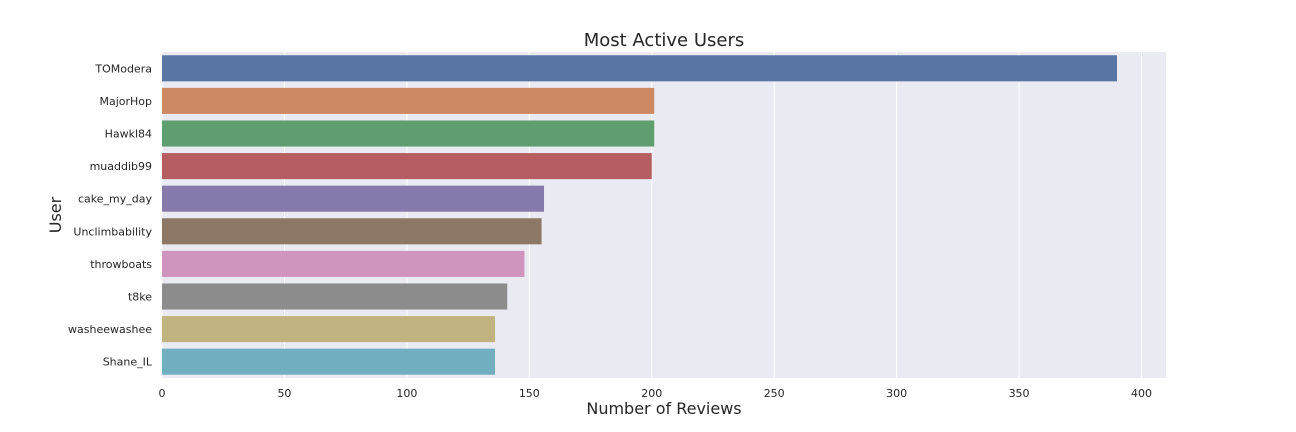 This screenshot has height=432, width=1296. What do you see at coordinates (664, 40) in the screenshot?
I see `chart-title: Most Active Users` at bounding box center [664, 40].